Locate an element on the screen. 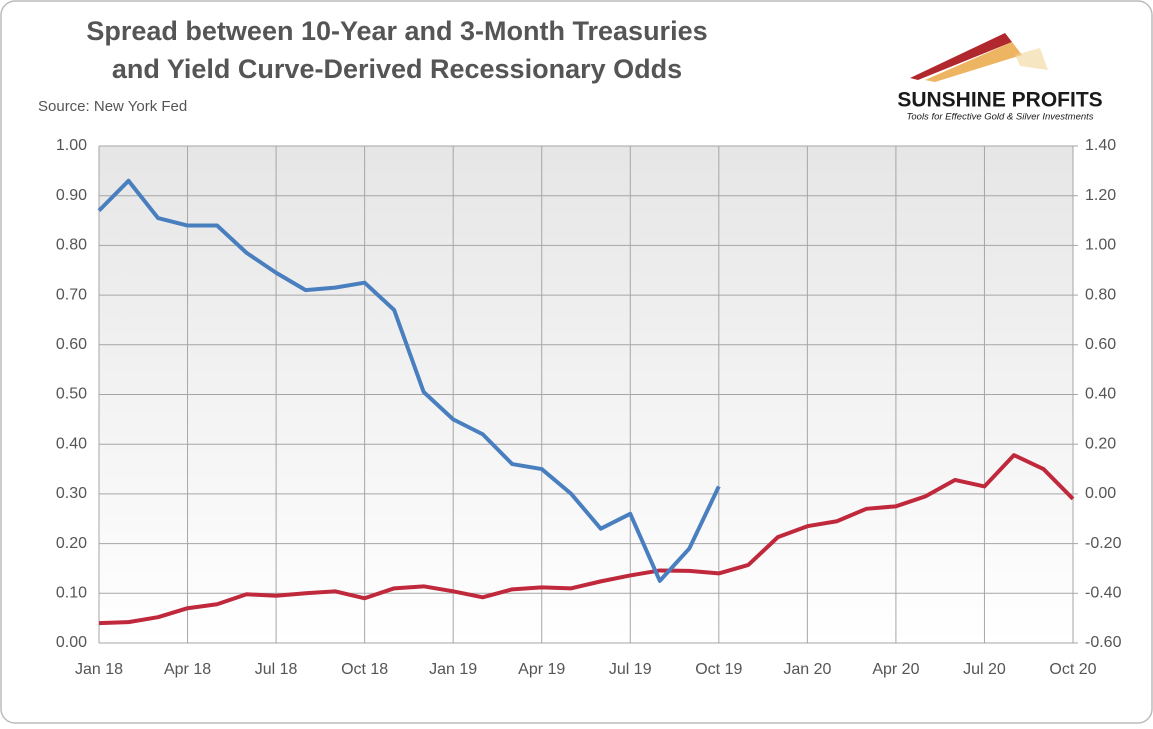  source: Source: New York Fed is located at coordinates (112, 106).